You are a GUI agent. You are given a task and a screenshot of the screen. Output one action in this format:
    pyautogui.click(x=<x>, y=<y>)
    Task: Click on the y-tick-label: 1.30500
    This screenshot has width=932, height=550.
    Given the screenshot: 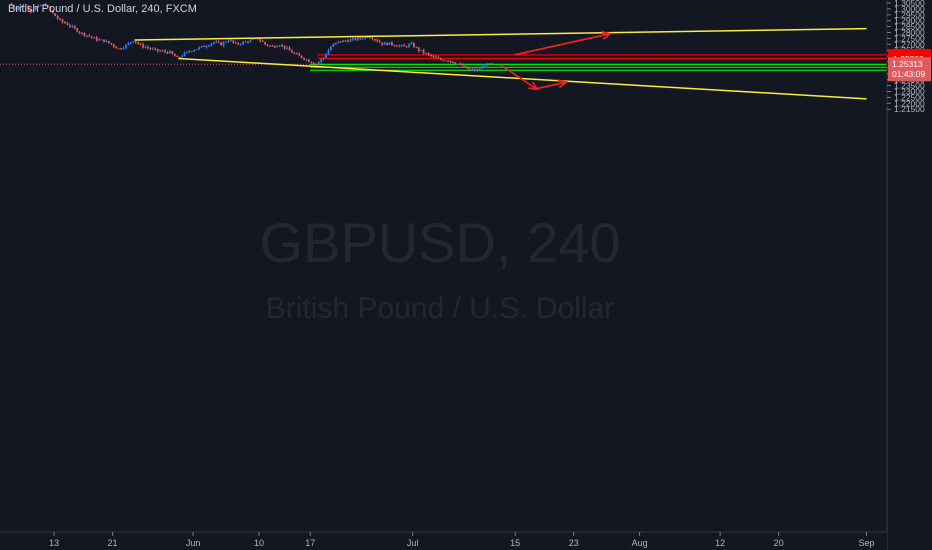 What is the action you would take?
    pyautogui.click(x=909, y=4)
    